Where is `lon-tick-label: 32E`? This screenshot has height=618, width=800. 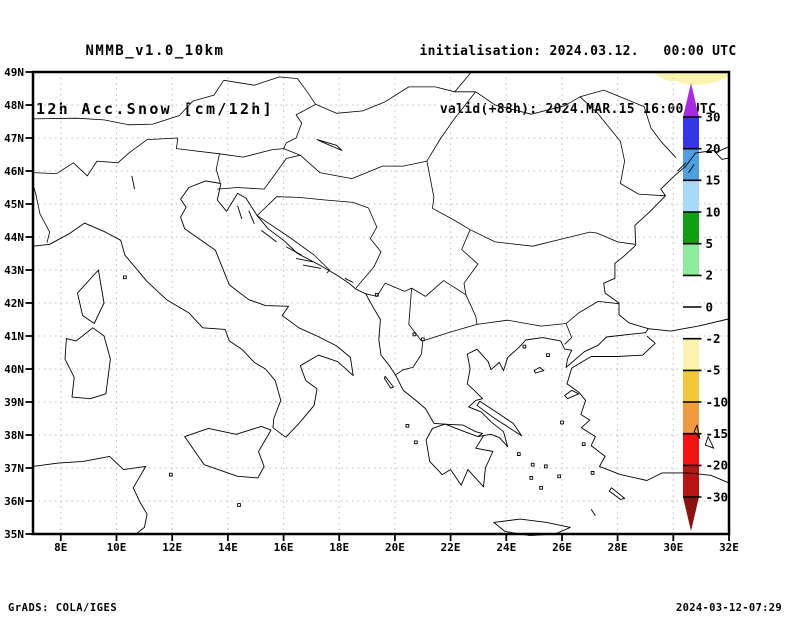
lon-tick-label: 32E is located at coordinates (729, 547).